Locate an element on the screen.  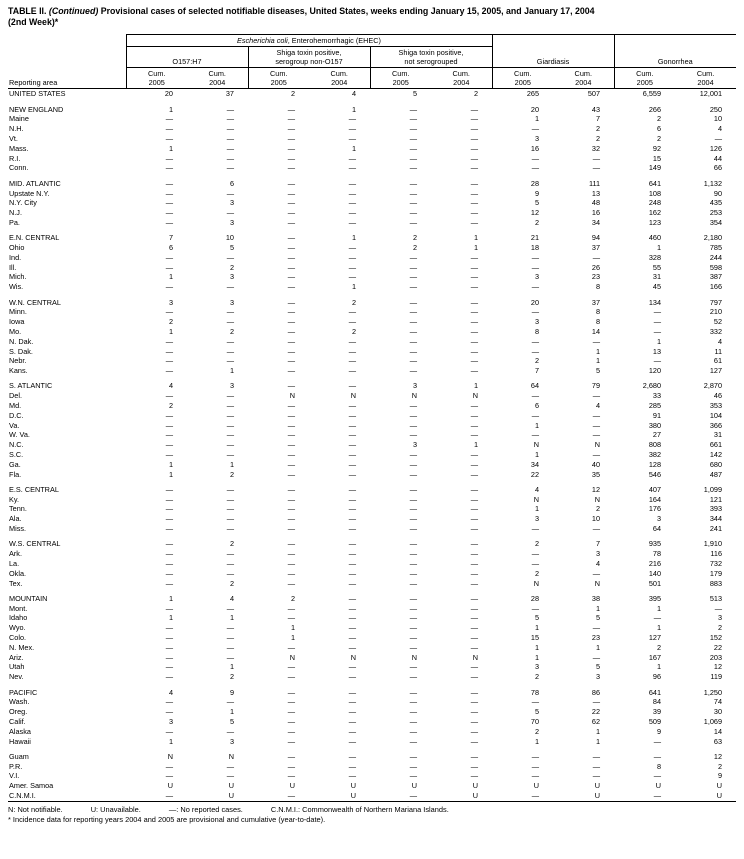
reporting-area-cell: Miss. is located at coordinates (18, 529).